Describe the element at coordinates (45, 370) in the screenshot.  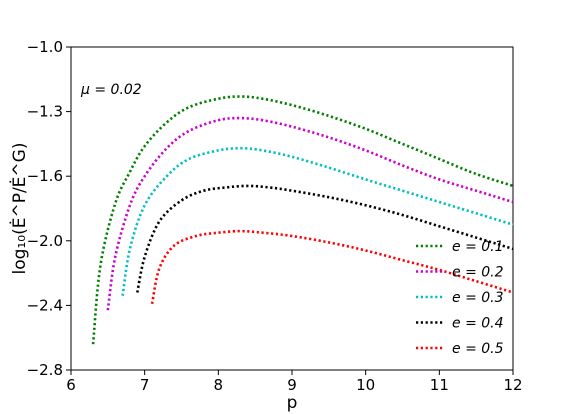
I see `y-tick-label: −2.8` at that location.